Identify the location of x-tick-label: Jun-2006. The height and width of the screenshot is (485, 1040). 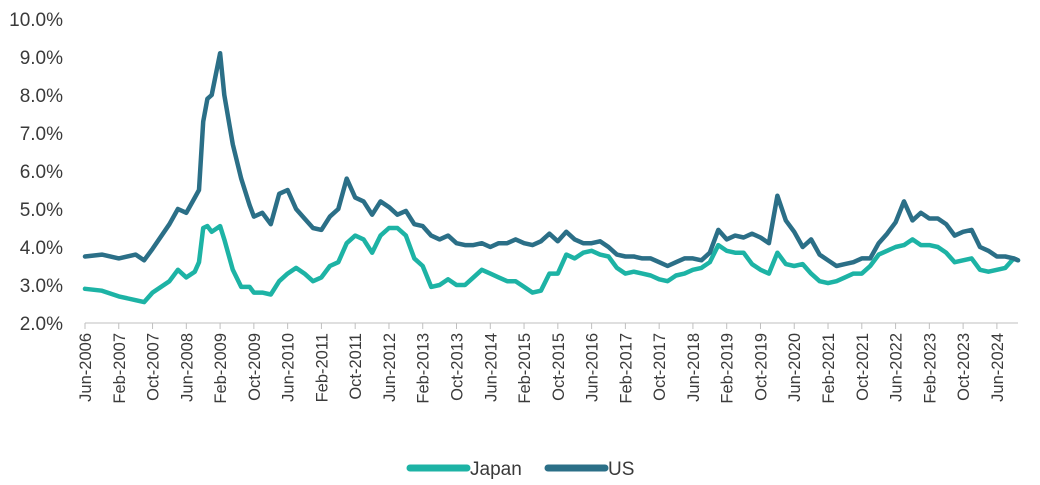
(86, 367).